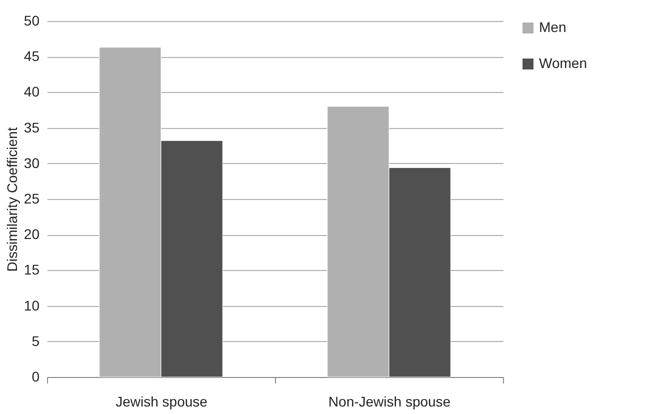  I want to click on x-tick-label: Jewish spouse, so click(162, 402).